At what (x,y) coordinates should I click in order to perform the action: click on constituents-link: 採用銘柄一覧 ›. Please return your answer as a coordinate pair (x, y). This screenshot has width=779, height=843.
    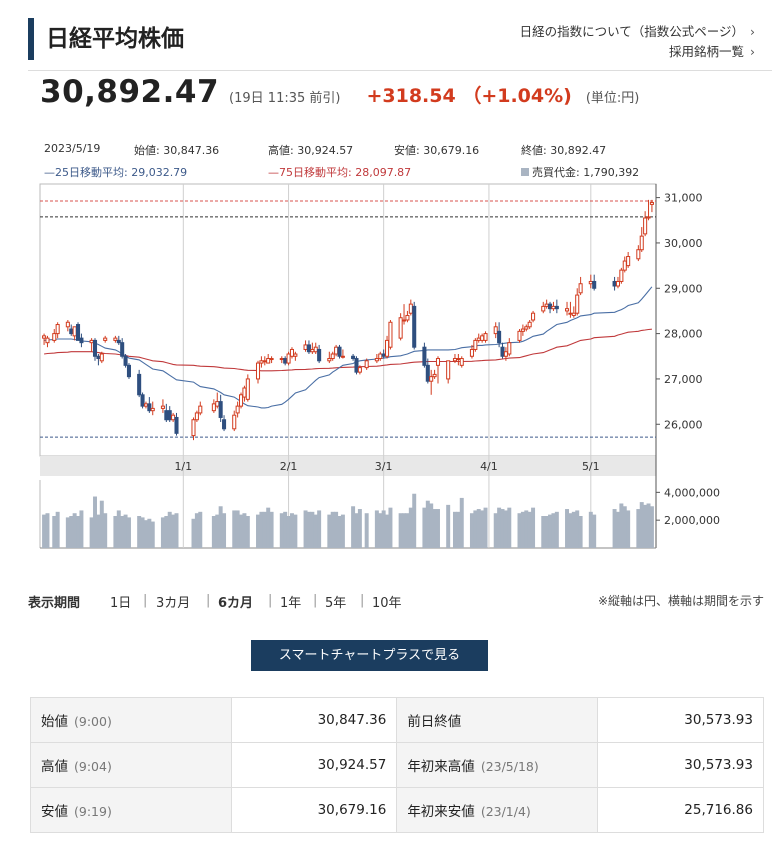
    Looking at the image, I should click on (637, 52).